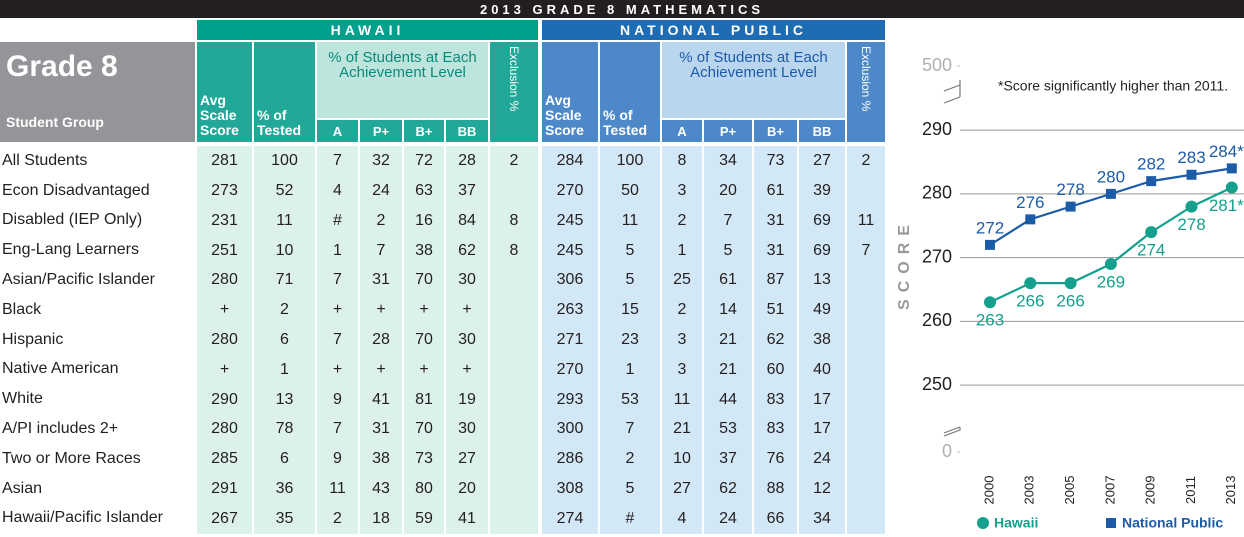 The height and width of the screenshot is (537, 1244). Describe the element at coordinates (424, 220) in the screenshot. I see `table-cell: 16` at that location.